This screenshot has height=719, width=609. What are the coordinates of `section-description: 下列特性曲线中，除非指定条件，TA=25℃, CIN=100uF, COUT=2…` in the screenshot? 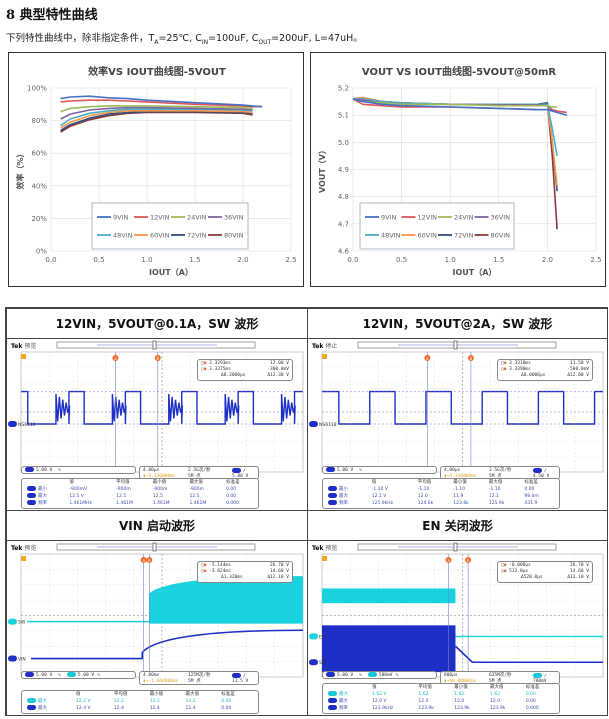 It's located at (184, 39).